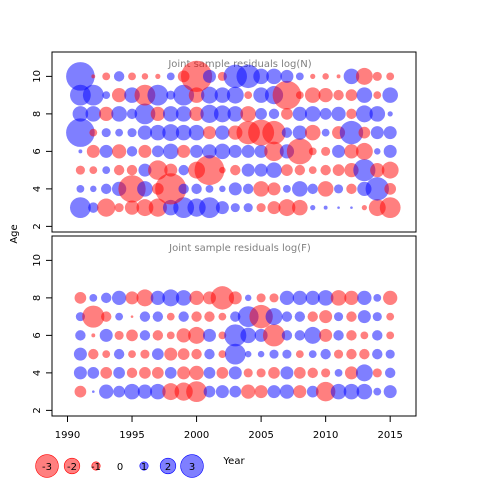  I want to click on legend-label: -1, so click(96, 467).